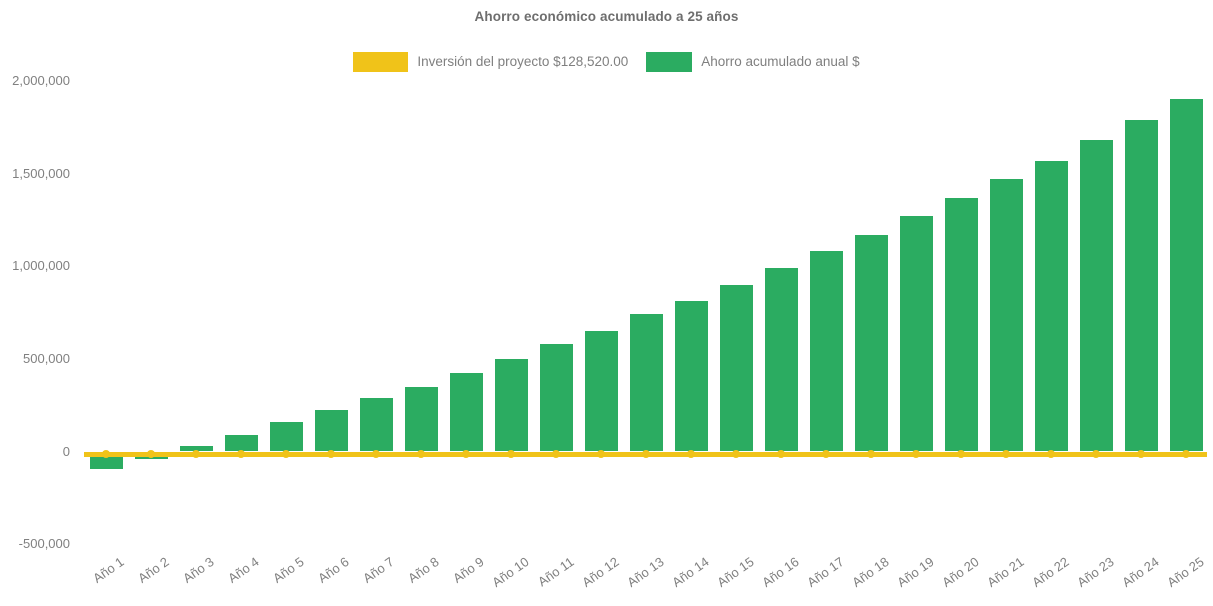  Describe the element at coordinates (1185, 572) in the screenshot. I see `x-axis-label-ano-25: Año 25` at that location.